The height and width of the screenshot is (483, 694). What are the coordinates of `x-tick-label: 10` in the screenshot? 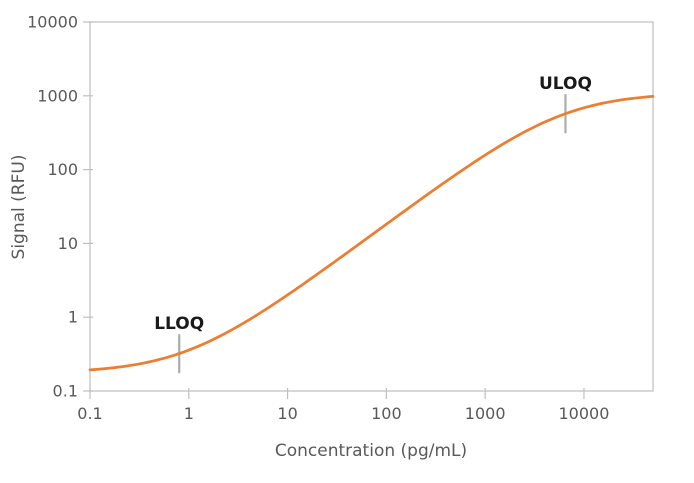 It's located at (287, 413).